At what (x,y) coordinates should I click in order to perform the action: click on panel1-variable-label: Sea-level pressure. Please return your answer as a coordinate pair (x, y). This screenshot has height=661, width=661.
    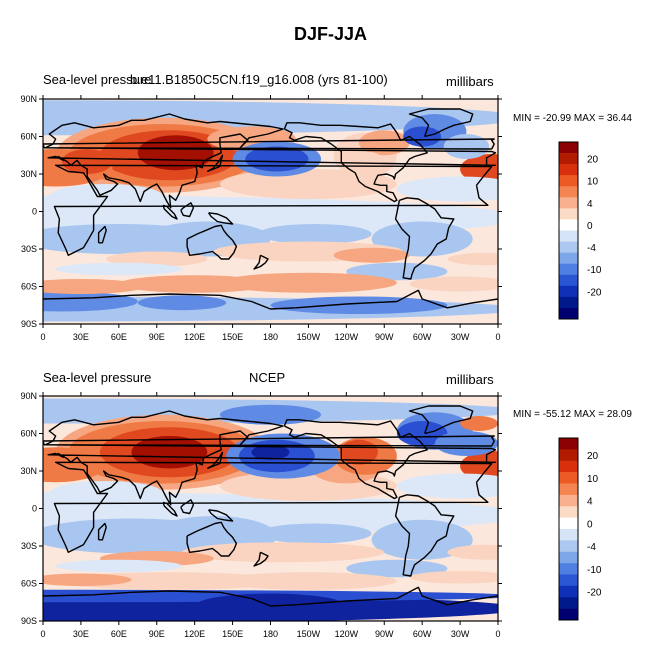
    Looking at the image, I should click on (97, 79).